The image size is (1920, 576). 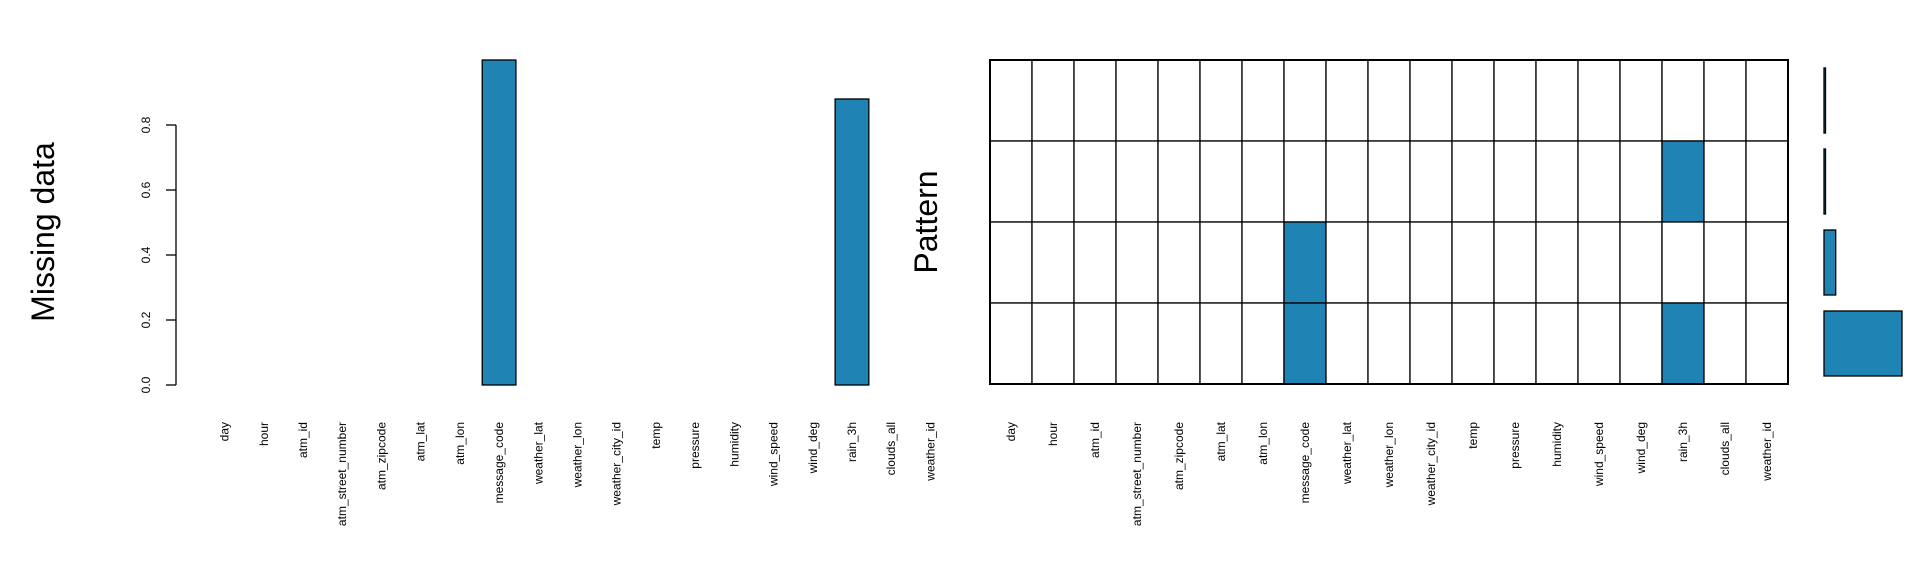 I want to click on left-y-axis-title: Missing data, so click(x=43, y=232).